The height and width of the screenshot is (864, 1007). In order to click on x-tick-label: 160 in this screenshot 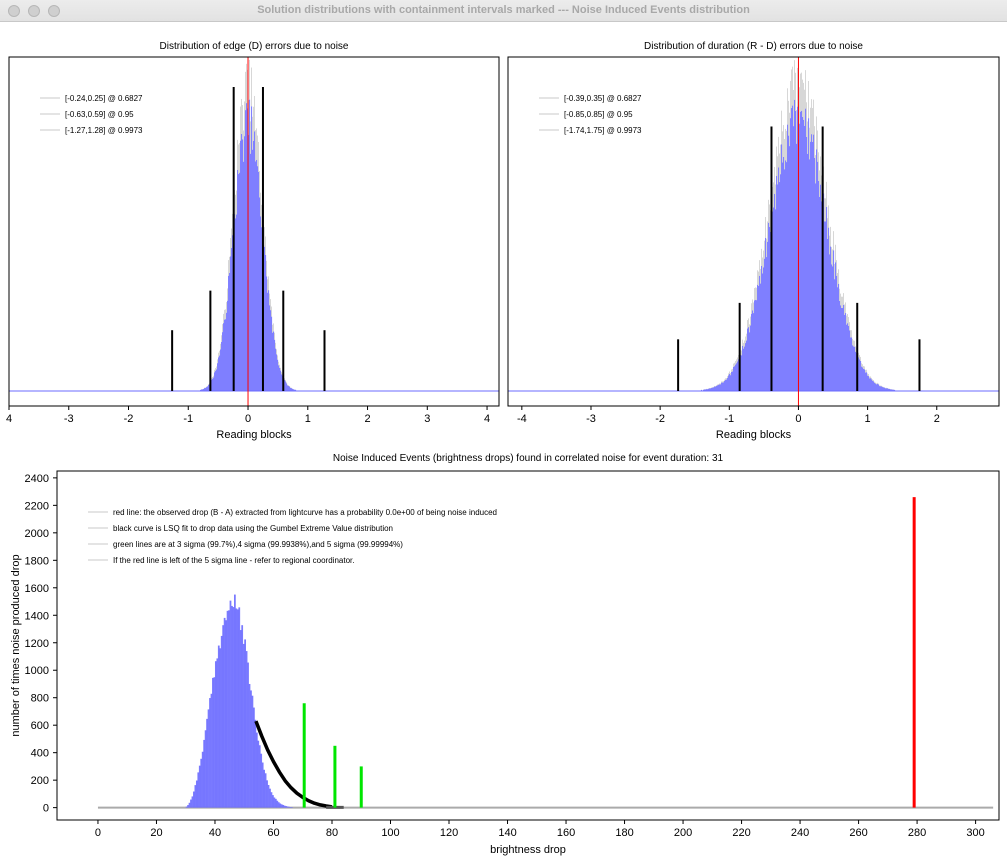, I will do `click(566, 833)`.